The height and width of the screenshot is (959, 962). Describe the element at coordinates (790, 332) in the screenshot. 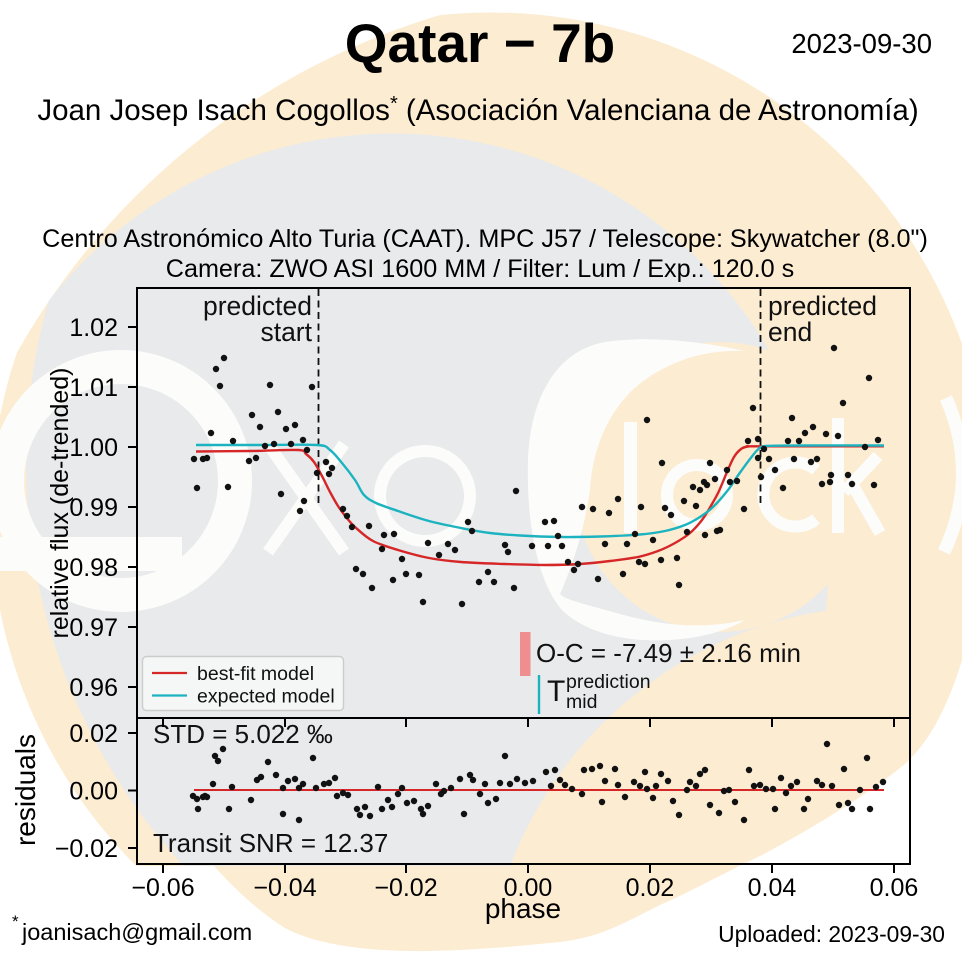

I see `svg-text: end` at that location.